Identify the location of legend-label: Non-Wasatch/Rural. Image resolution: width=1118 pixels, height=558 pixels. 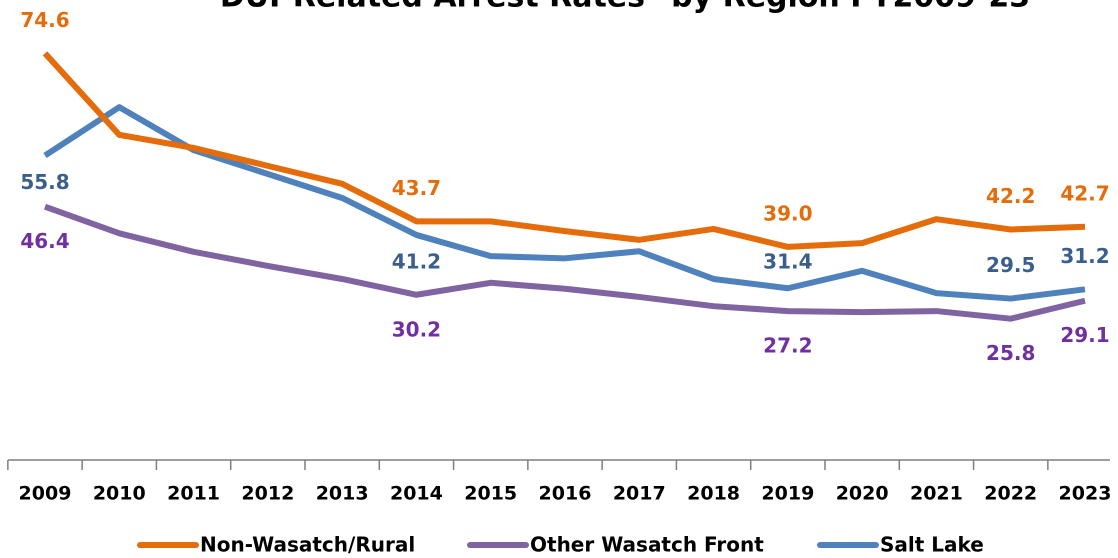
(307, 545).